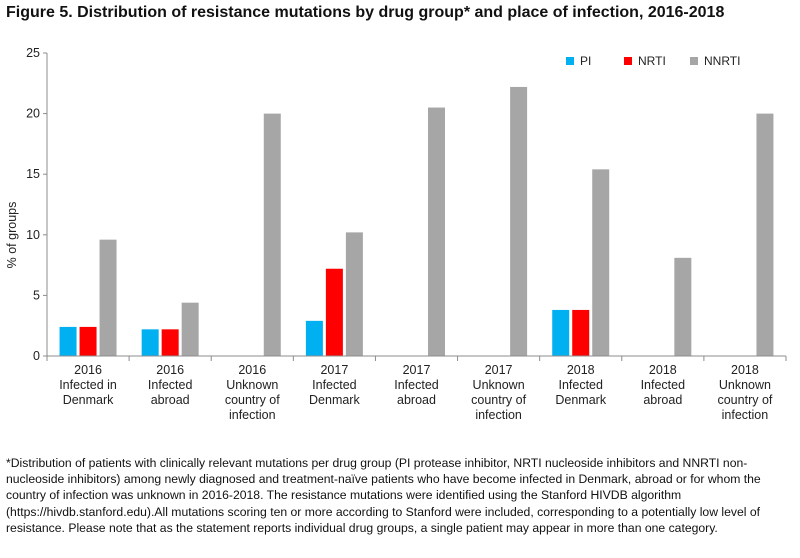 Image resolution: width=800 pixels, height=558 pixels. Describe the element at coordinates (744, 392) in the screenshot. I see `x-tick-label: 2018 Unknown country of infection` at that location.